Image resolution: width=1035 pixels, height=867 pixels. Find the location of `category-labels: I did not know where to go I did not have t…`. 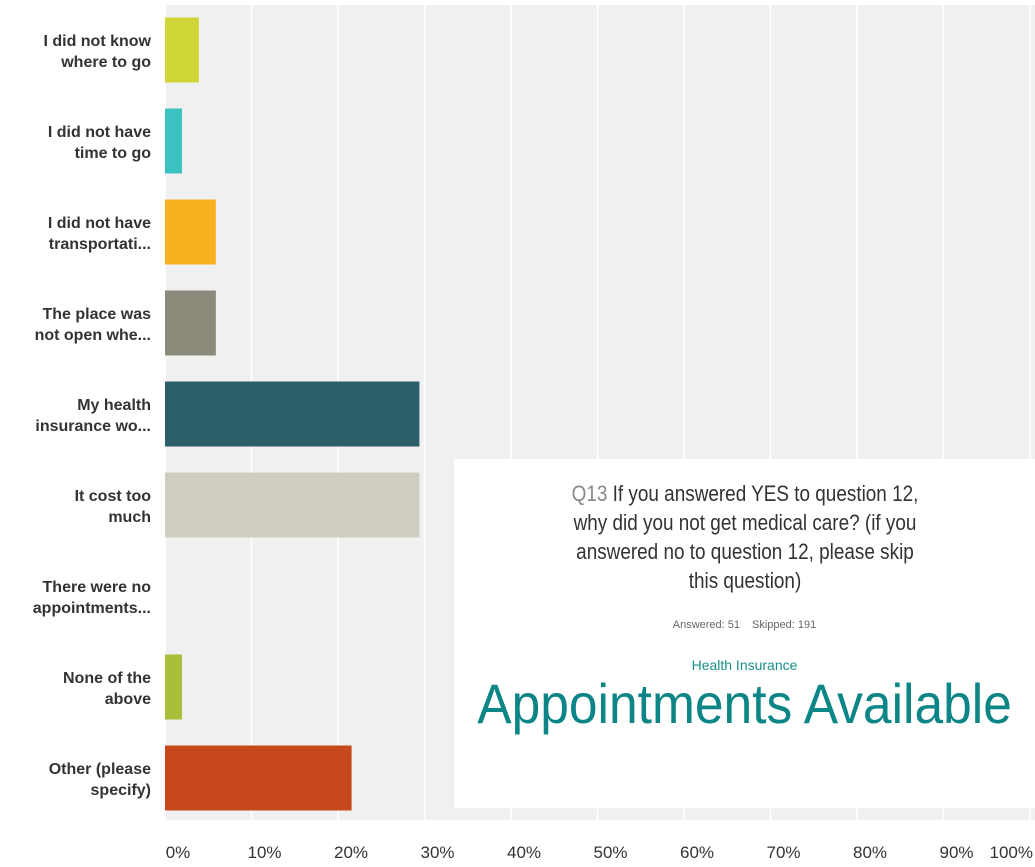

category-labels: I did not know where to go I did not have t… is located at coordinates (92, 416).